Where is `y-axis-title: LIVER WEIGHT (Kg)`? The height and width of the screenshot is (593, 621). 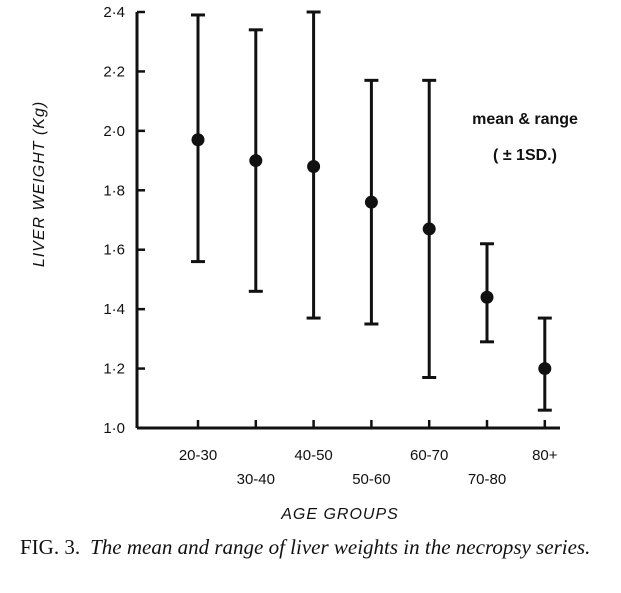
y-axis-title: LIVER WEIGHT (Kg) is located at coordinates (39, 184).